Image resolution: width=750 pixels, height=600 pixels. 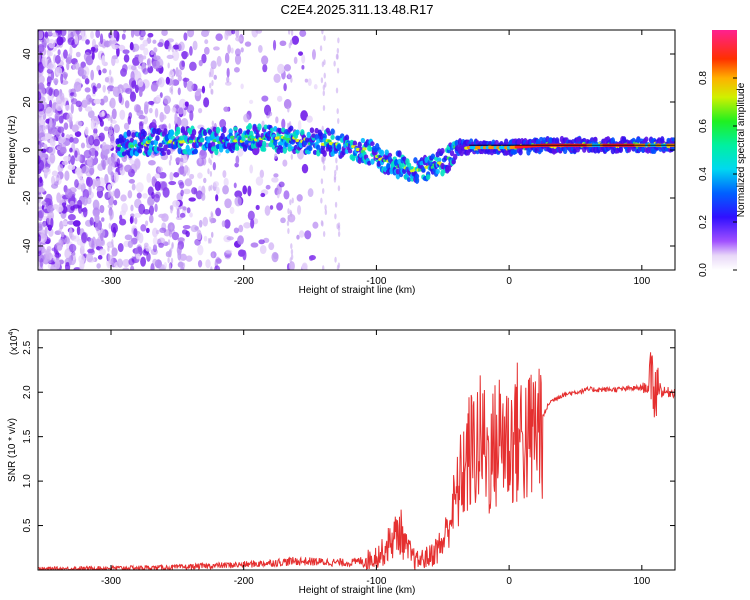 I want to click on spectrogram-ytick-label: -20, so click(x=27, y=197).